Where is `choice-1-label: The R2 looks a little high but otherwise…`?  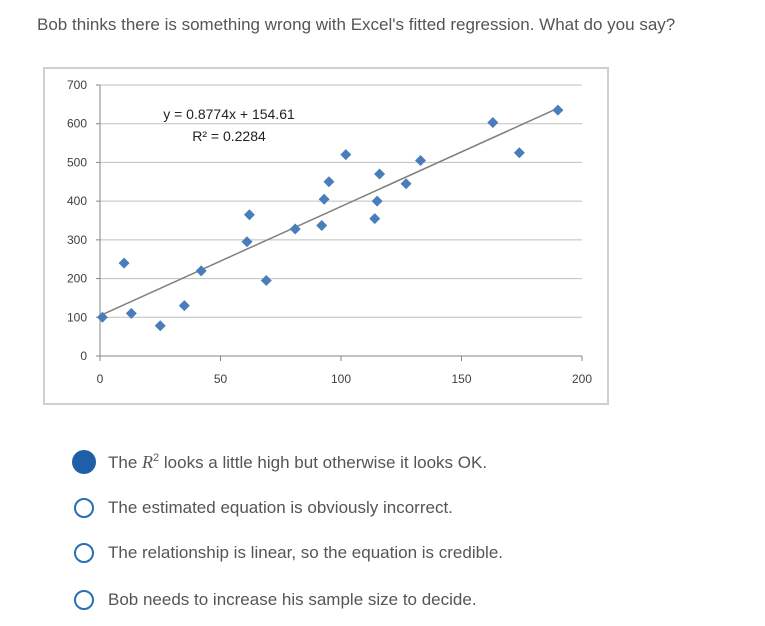 choice-1-label: The R2 looks a little high but otherwise… is located at coordinates (297, 462).